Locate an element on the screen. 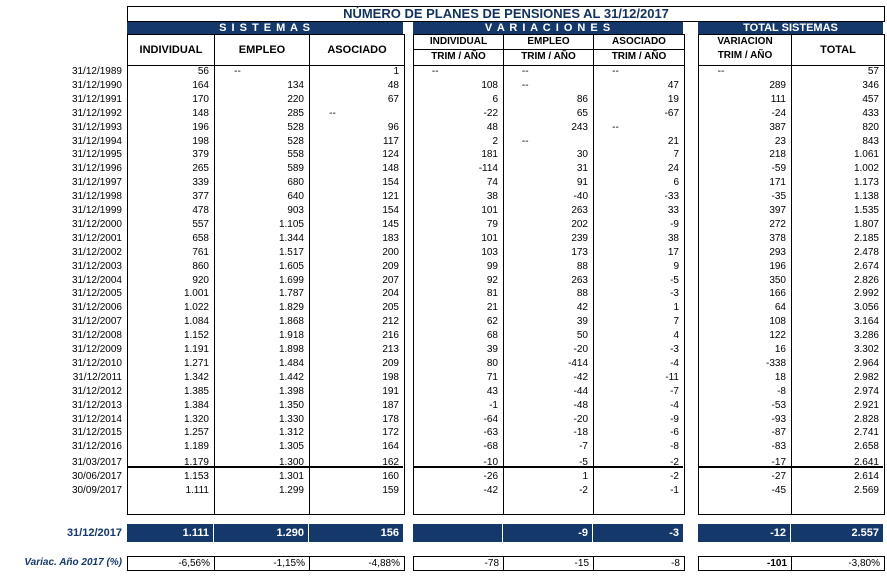 The image size is (887, 580). row-date: 31/12/2001 is located at coordinates (96, 238).